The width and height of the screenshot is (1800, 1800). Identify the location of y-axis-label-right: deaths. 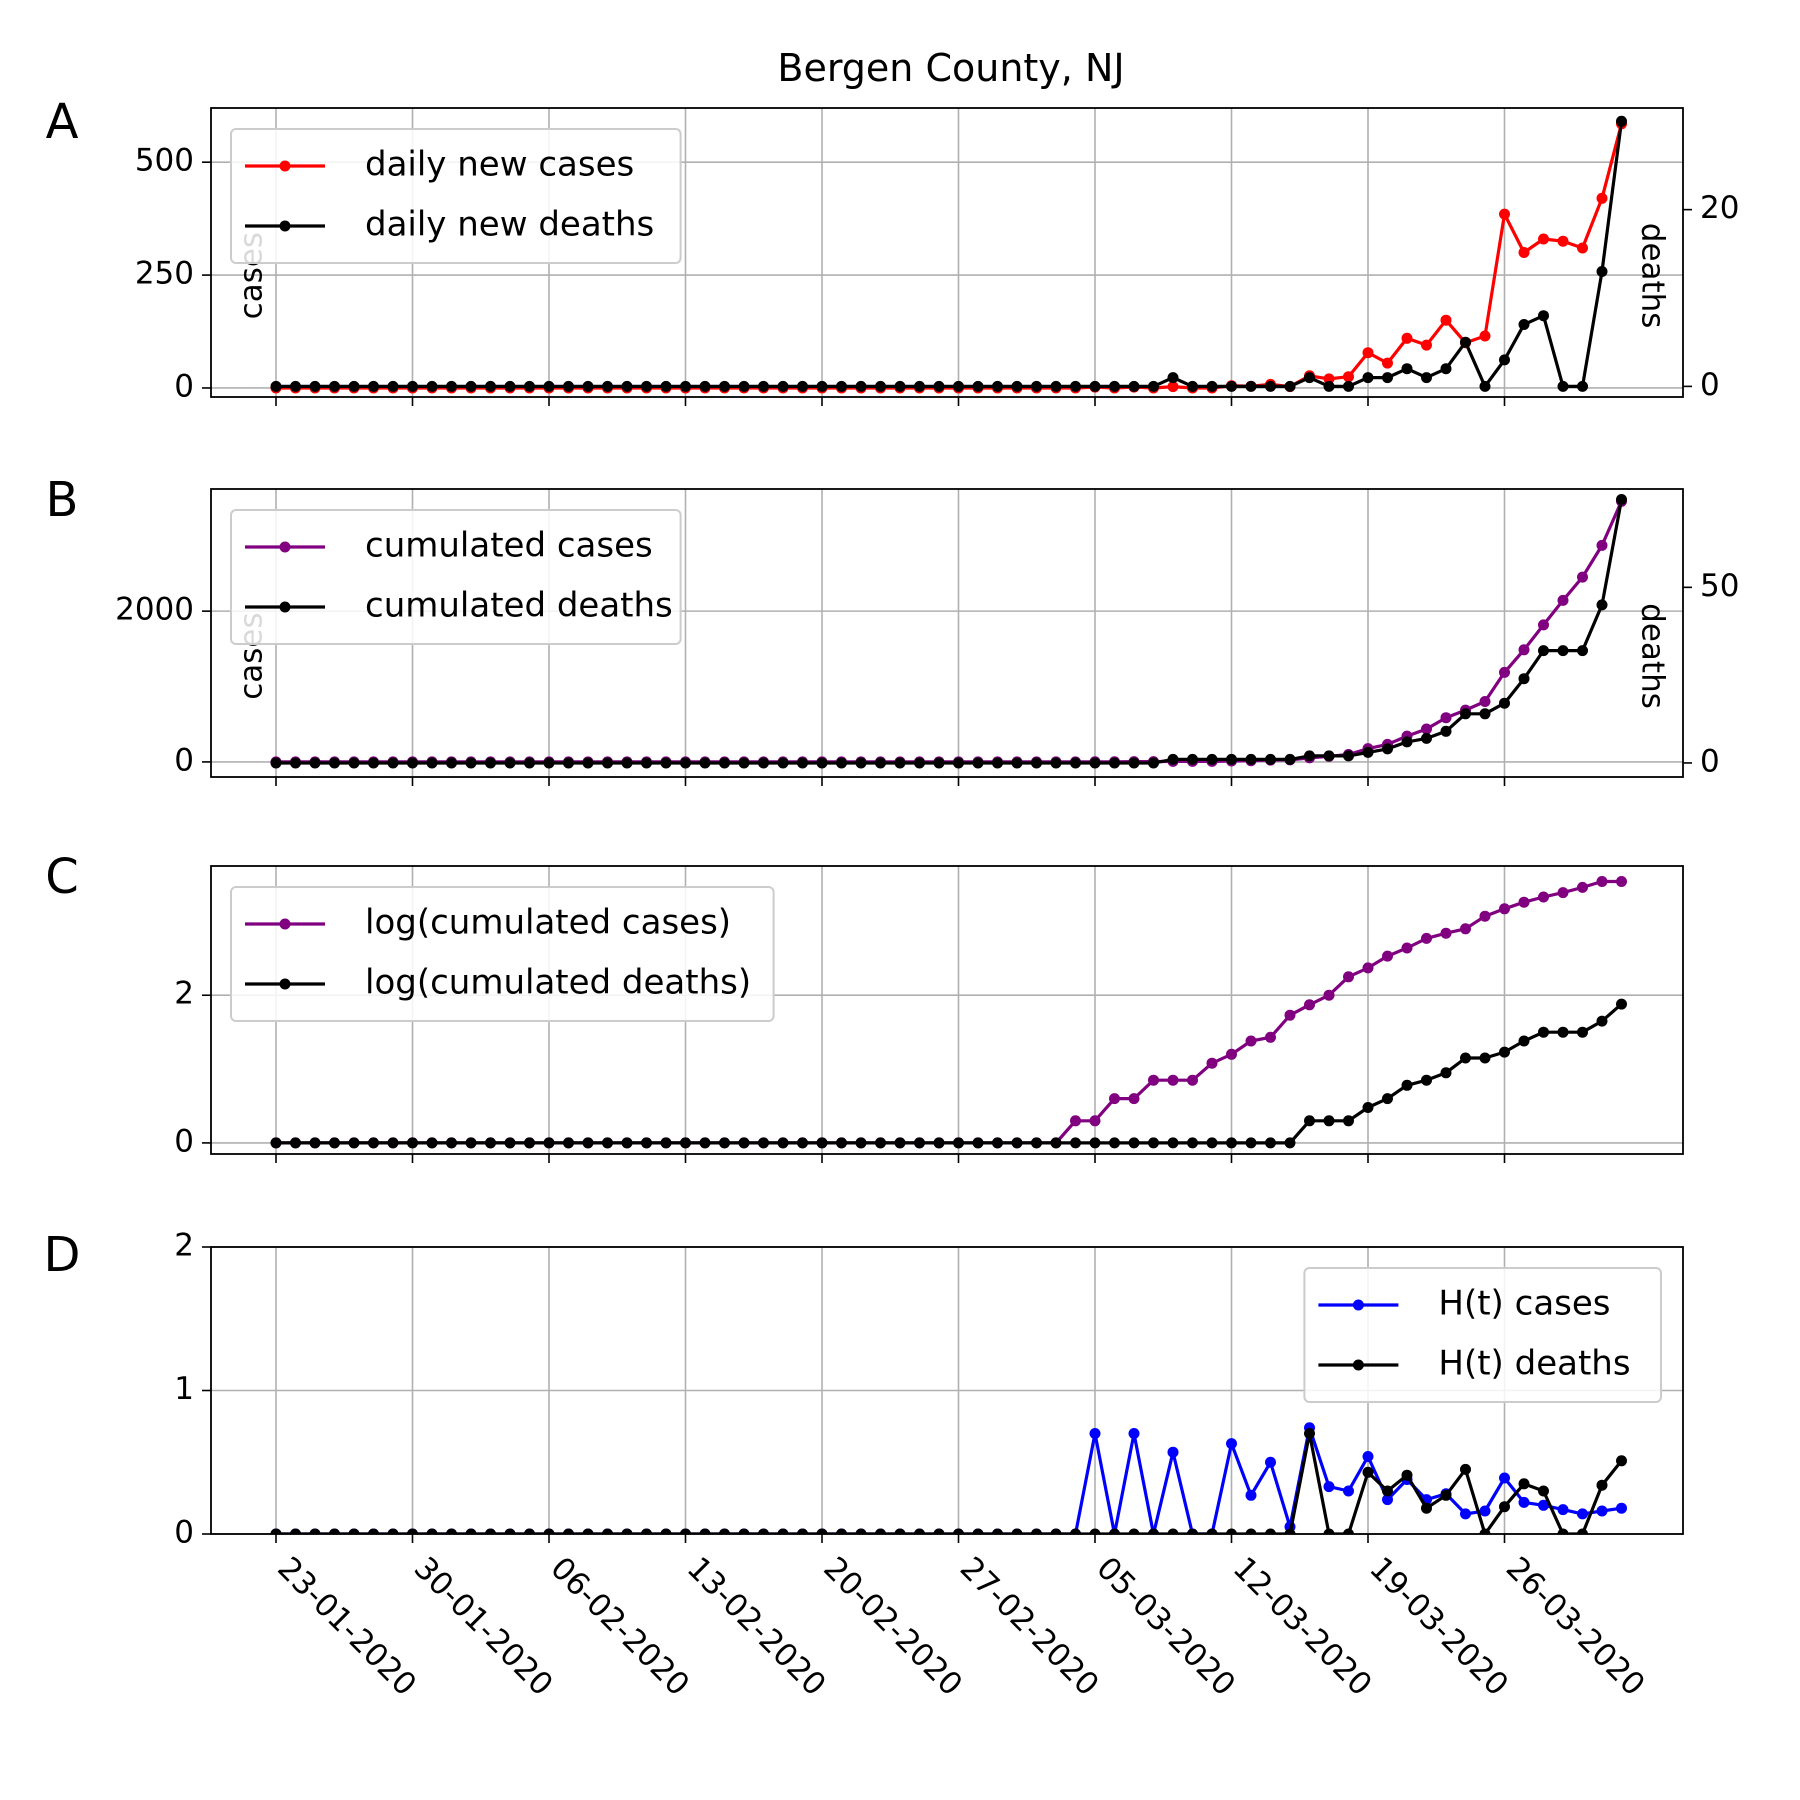
(1653, 656).